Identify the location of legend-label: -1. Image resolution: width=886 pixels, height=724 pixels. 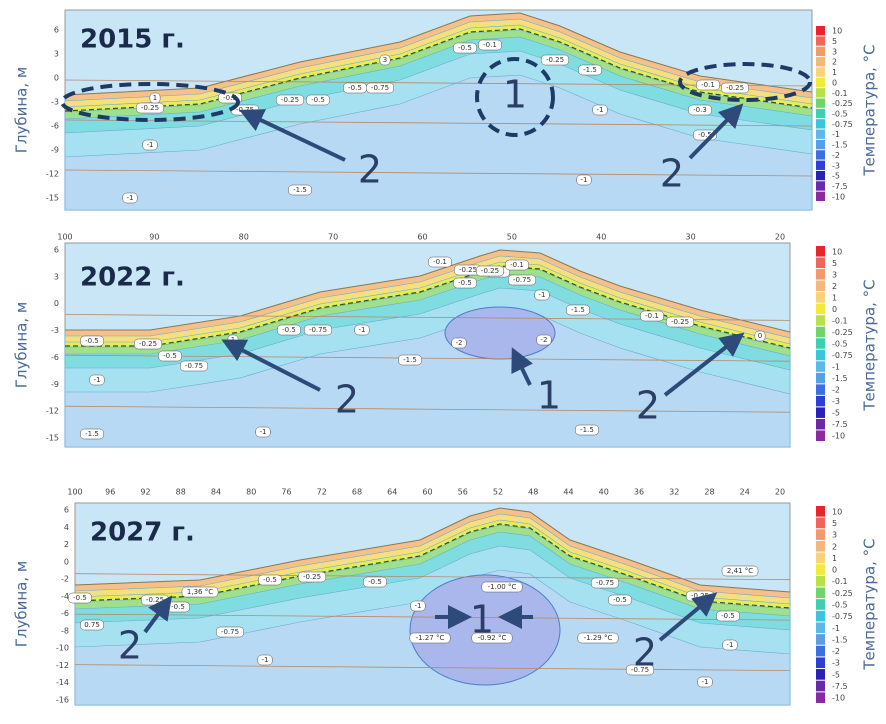
(836, 628).